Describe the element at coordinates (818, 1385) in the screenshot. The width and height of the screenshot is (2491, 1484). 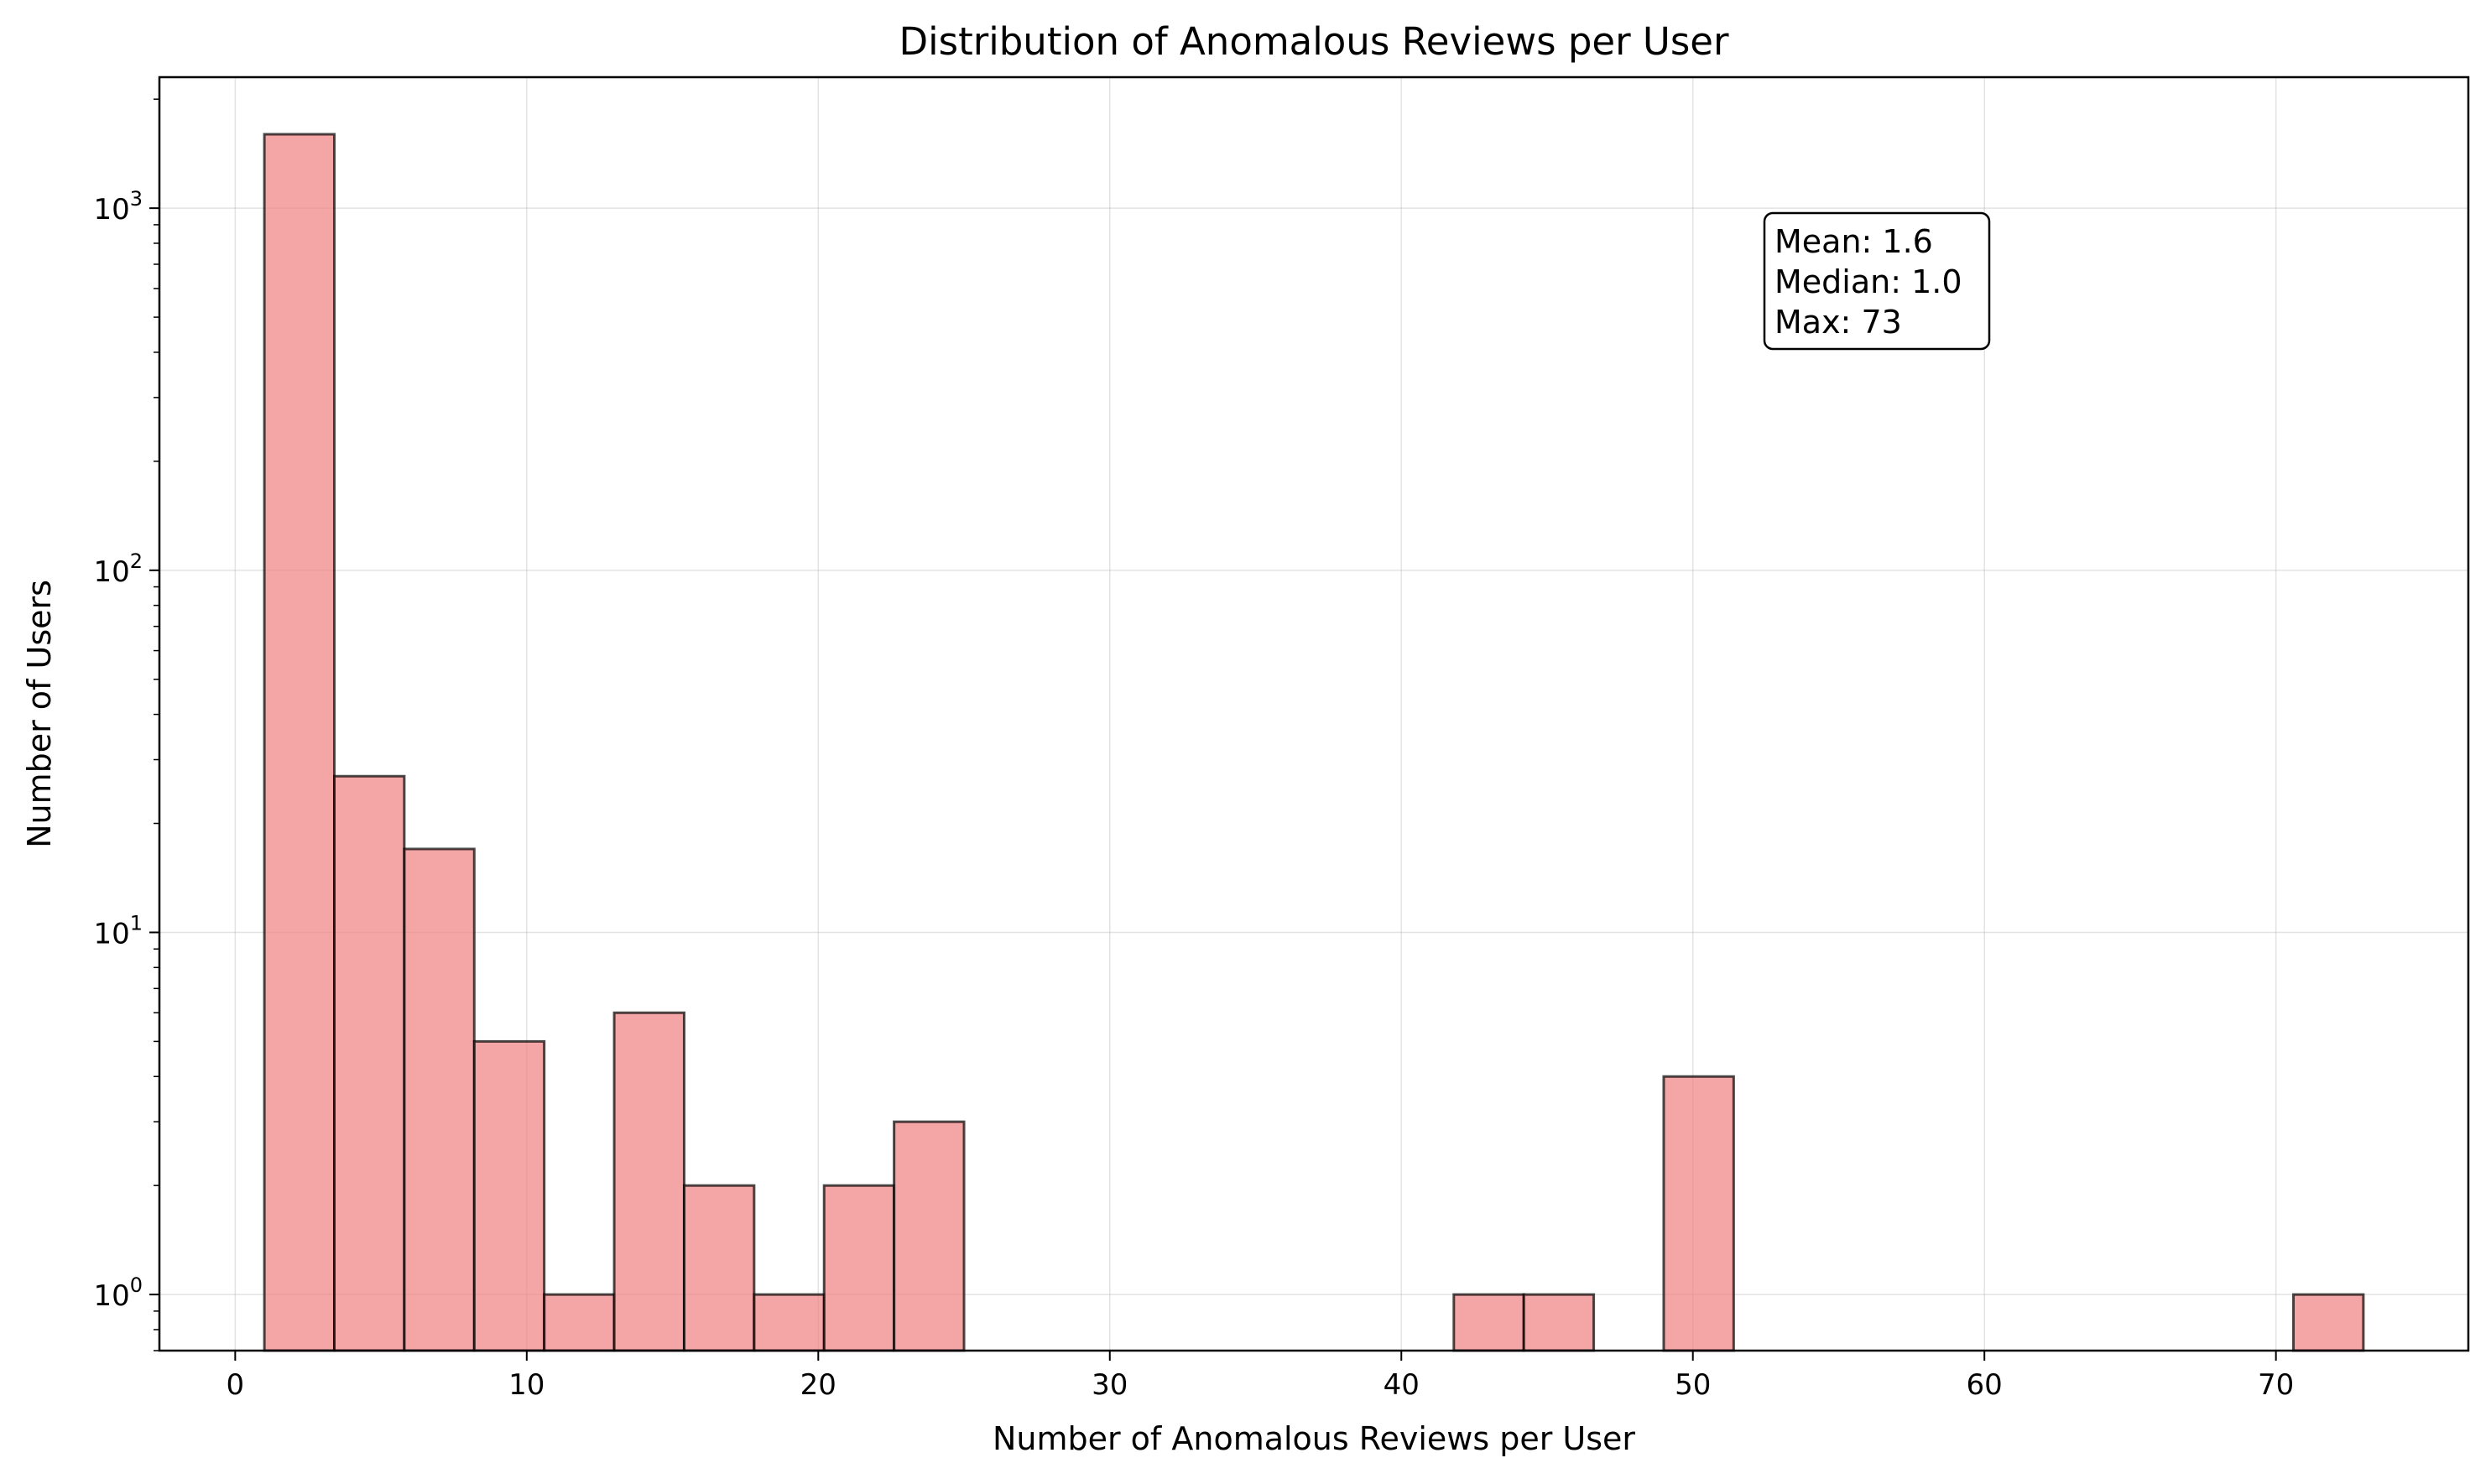
I see `x-tick-label: 20` at that location.